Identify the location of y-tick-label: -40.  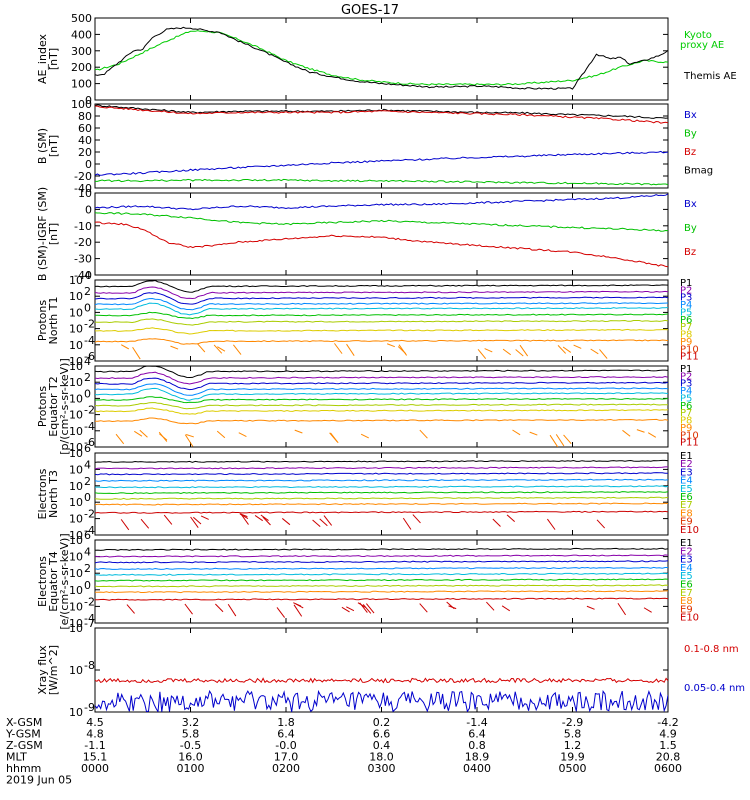
(83, 188).